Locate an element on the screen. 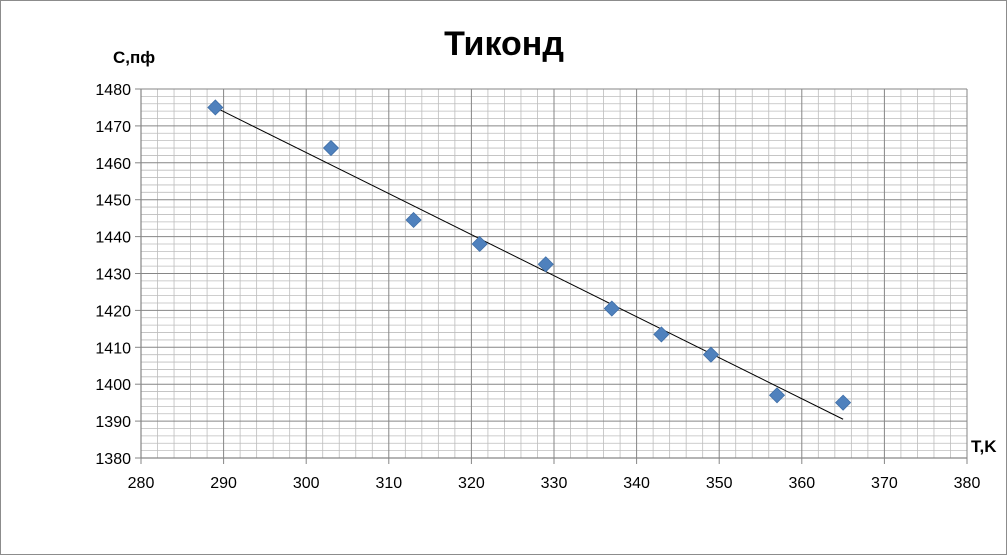 Image resolution: width=1007 pixels, height=556 pixels. y-tick-label: 1440 is located at coordinates (113, 238).